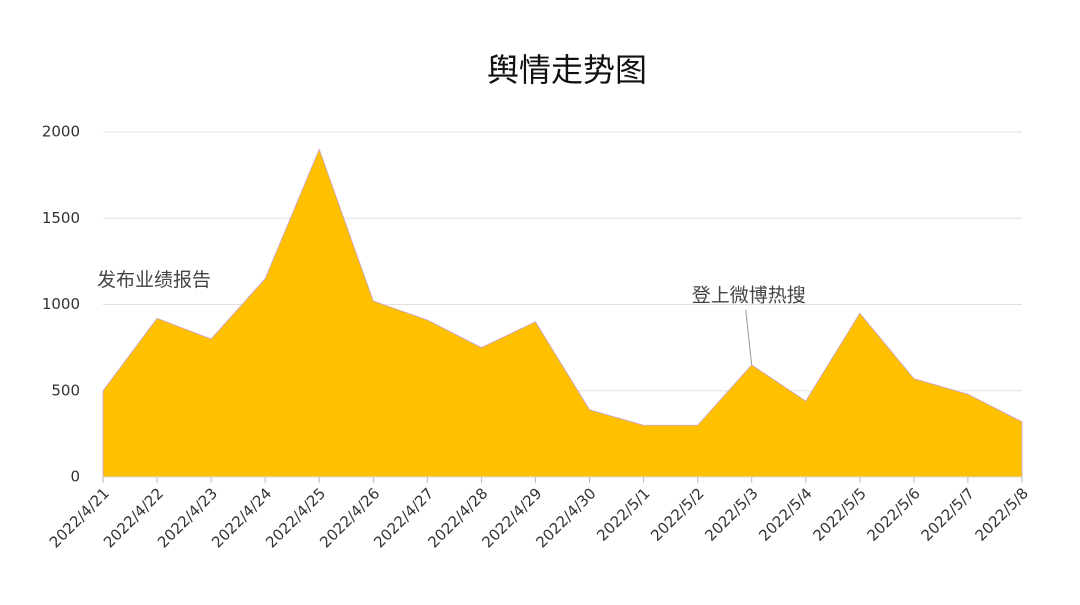  What do you see at coordinates (749, 337) in the screenshot?
I see `annotation-leader` at bounding box center [749, 337].